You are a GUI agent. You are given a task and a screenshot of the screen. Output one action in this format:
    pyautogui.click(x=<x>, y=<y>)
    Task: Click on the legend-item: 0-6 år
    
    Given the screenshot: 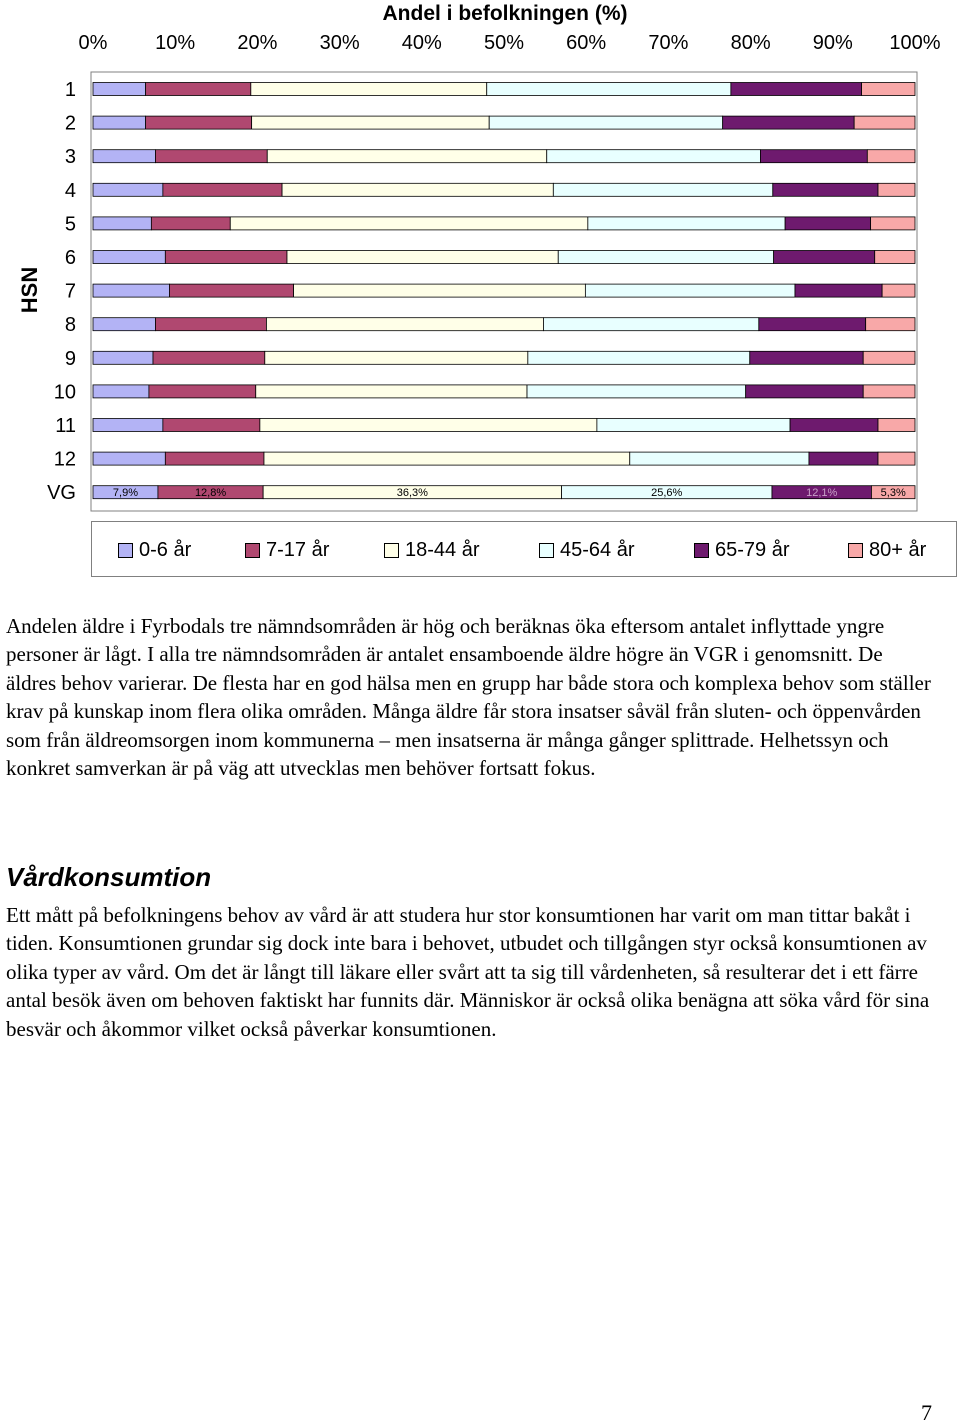 What is the action you would take?
    pyautogui.click(x=154, y=550)
    